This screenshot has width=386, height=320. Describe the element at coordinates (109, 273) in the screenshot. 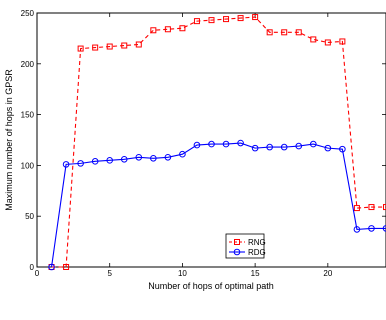

I see `x-tick-label: 5` at that location.